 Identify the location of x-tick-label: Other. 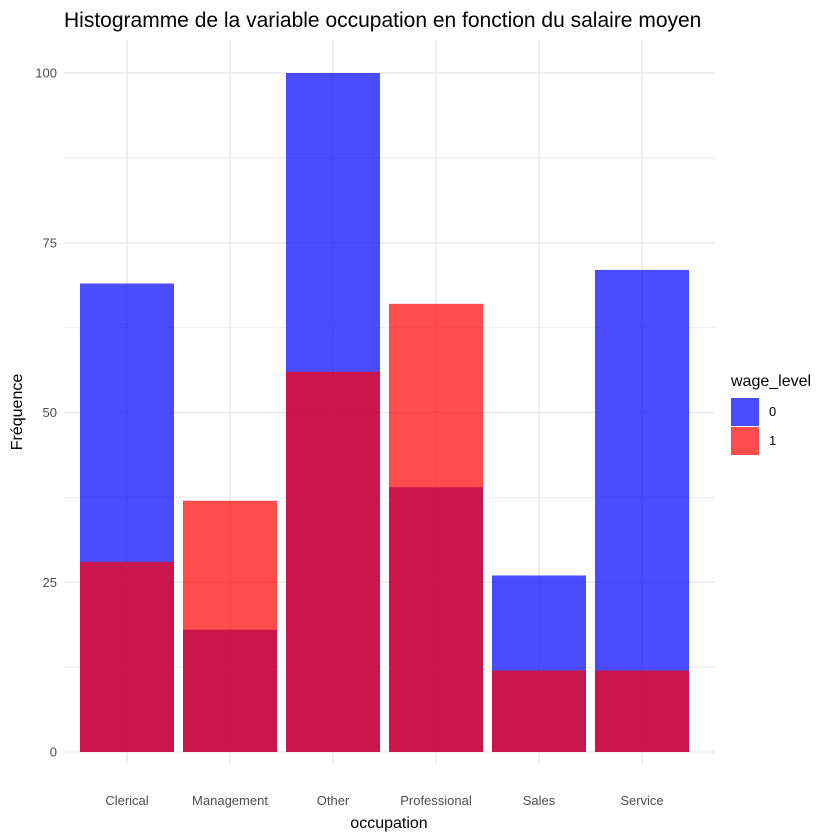
(333, 800).